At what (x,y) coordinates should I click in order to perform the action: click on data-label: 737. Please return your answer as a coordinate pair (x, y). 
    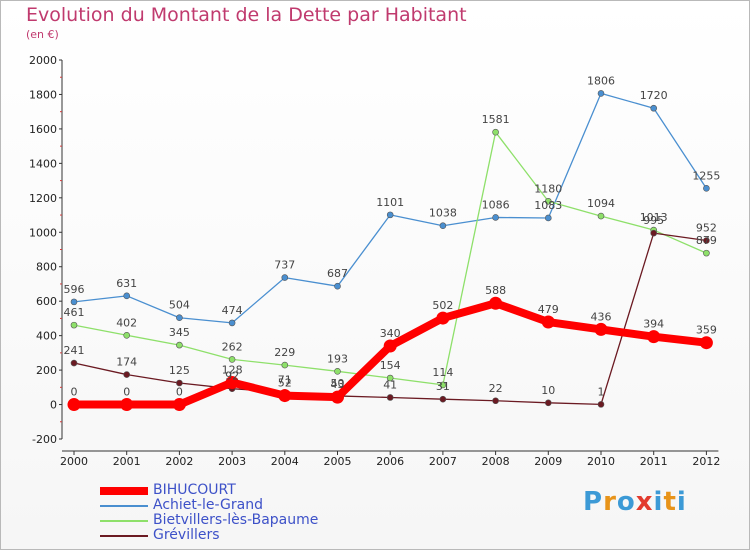
    Looking at the image, I should click on (284, 265).